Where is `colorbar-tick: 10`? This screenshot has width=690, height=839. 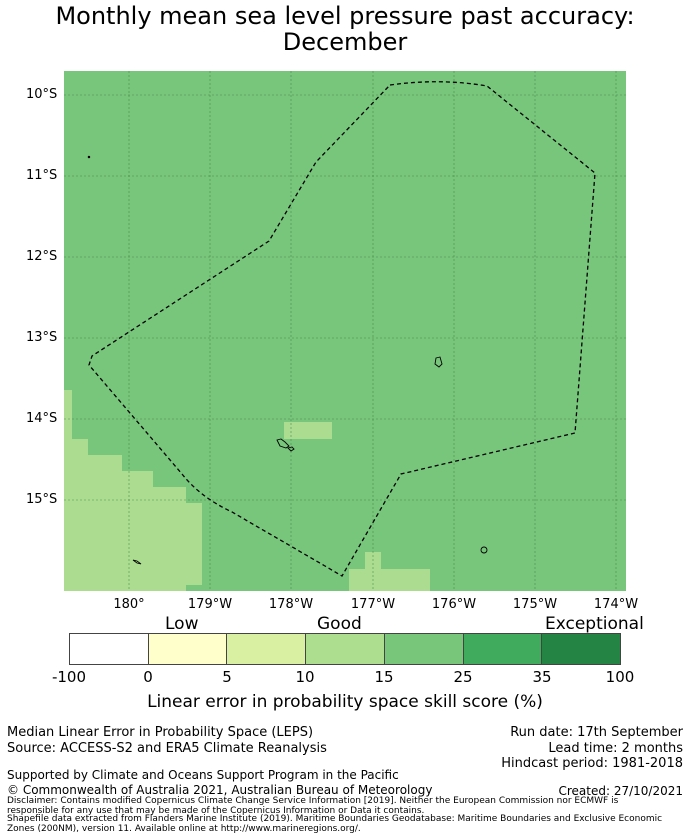
colorbar-tick: 10 is located at coordinates (305, 677).